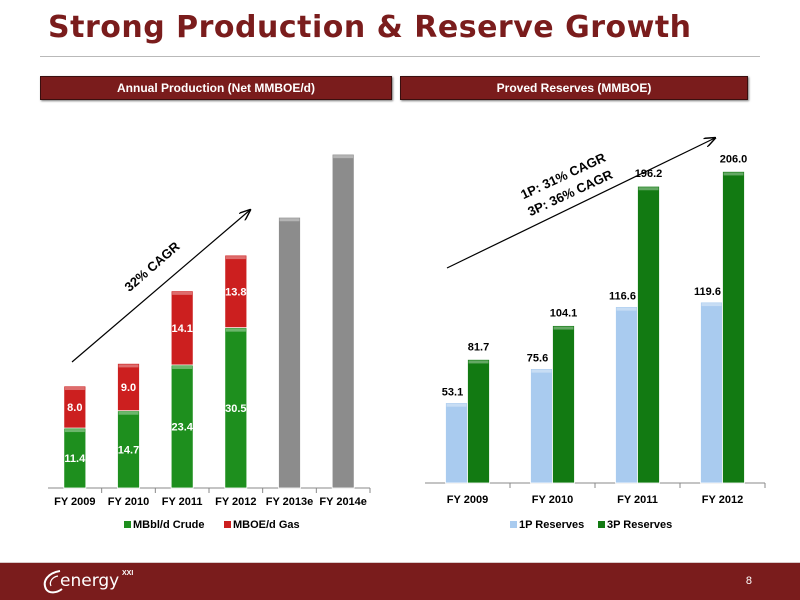 Image resolution: width=800 pixels, height=600 pixels. Describe the element at coordinates (74, 502) in the screenshot. I see `production-x-tick-label: FY 2009` at that location.